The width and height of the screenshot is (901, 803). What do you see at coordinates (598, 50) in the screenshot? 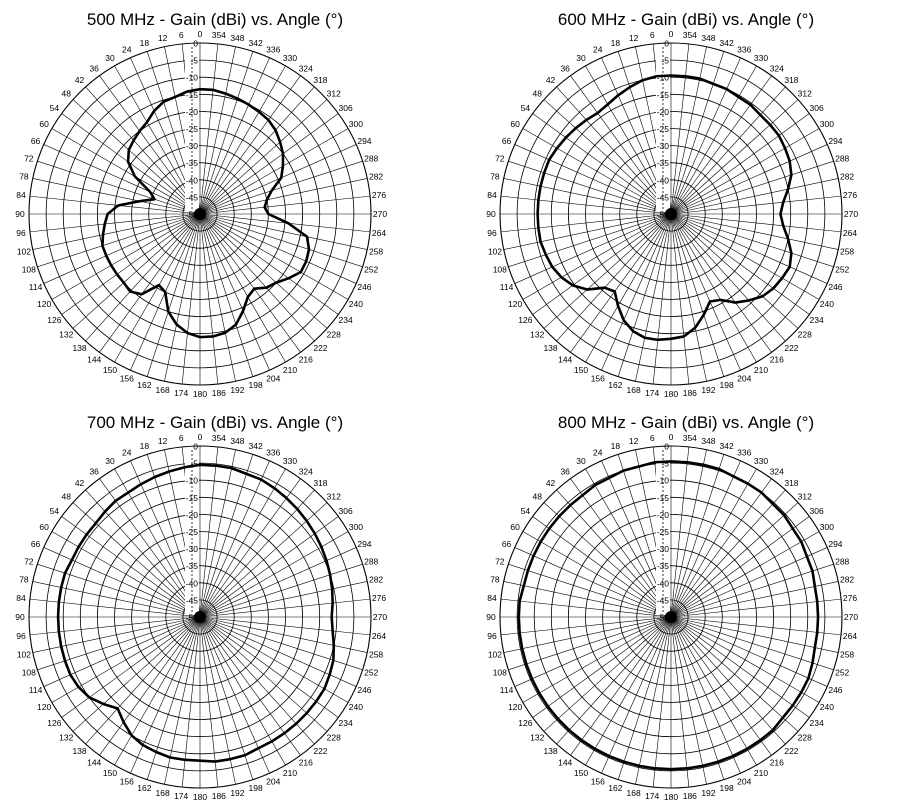
I see `angle-tick-label: 24` at bounding box center [598, 50].